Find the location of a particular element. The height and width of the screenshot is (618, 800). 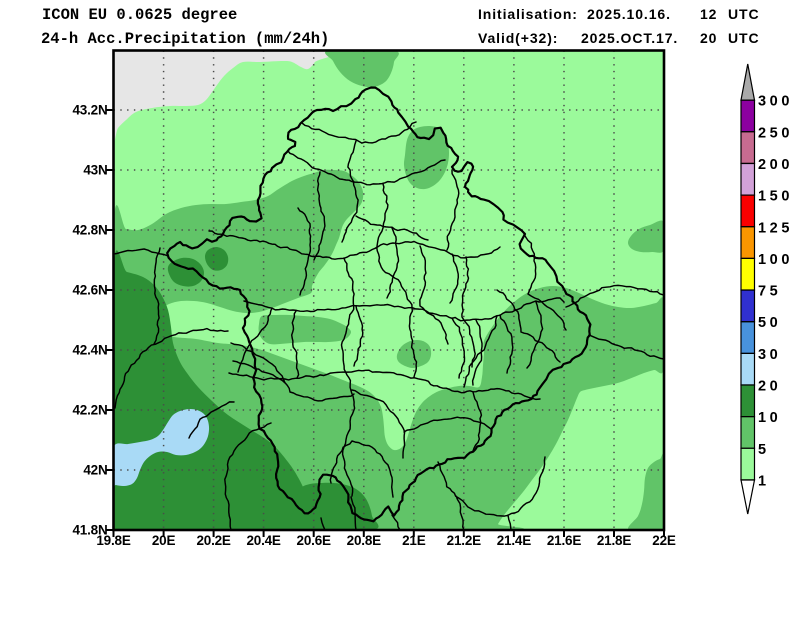

svg-text: 10 is located at coordinates (769, 418).